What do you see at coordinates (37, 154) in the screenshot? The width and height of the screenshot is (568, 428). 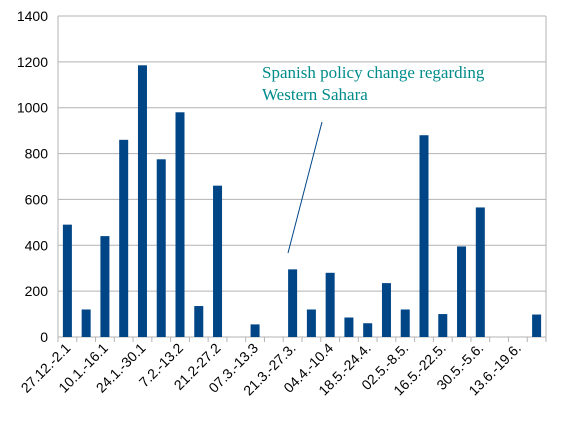 I see `y-tick-label: 800` at bounding box center [37, 154].